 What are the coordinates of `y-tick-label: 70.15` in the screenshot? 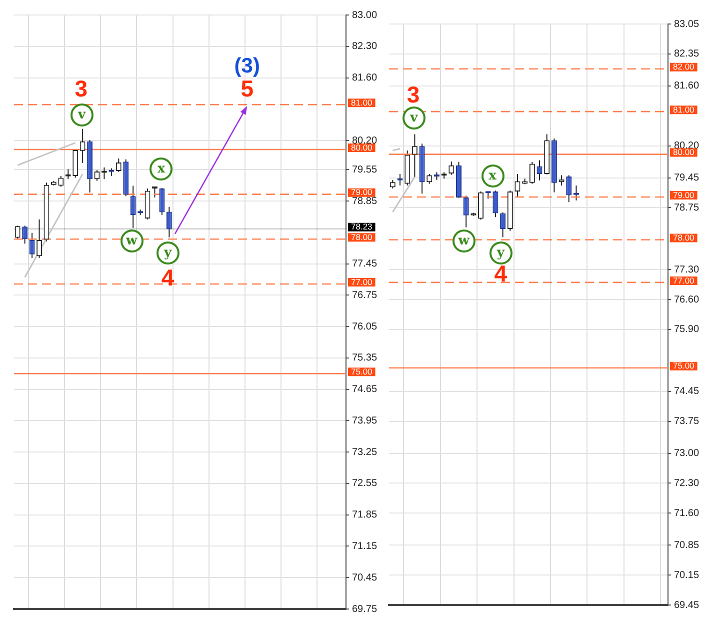 It's located at (687, 575).